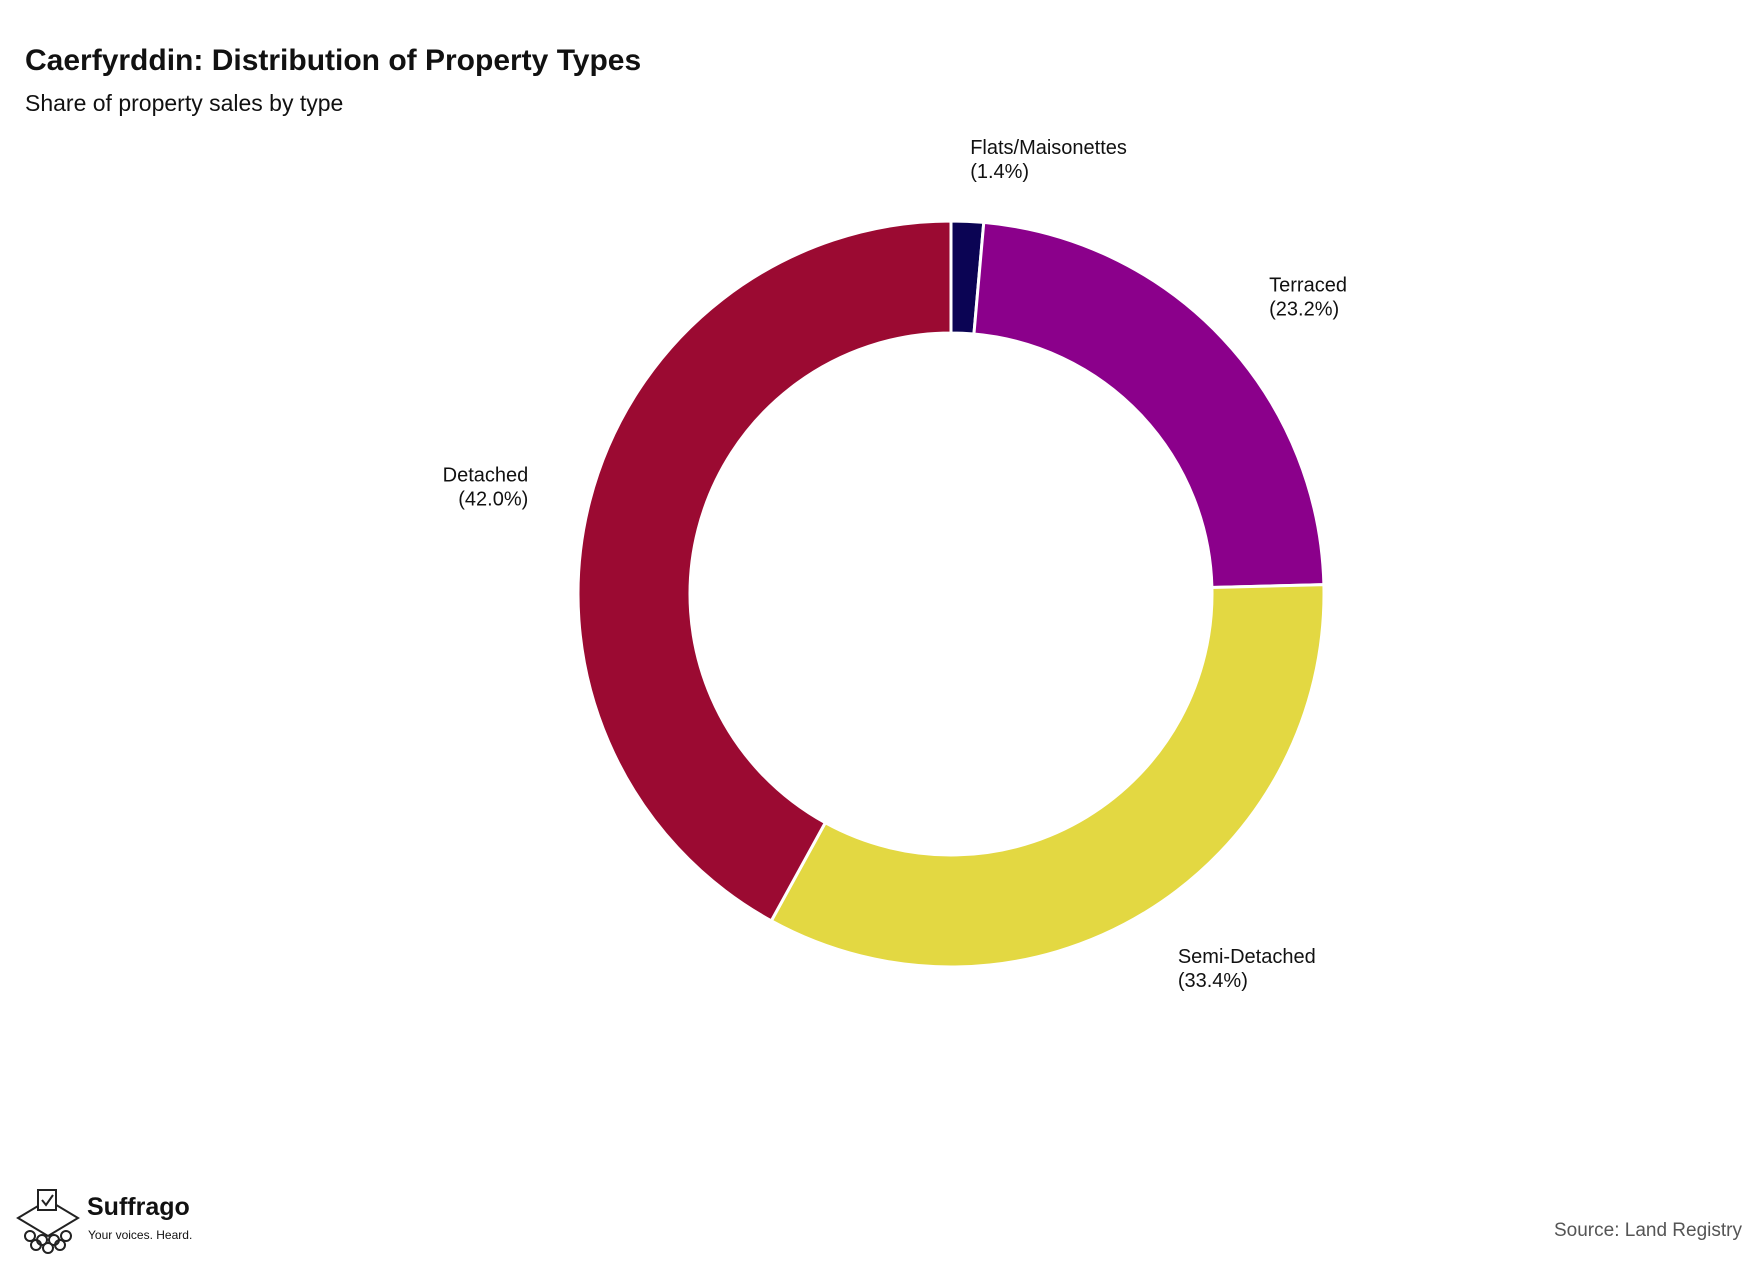 The width and height of the screenshot is (1758, 1265). What do you see at coordinates (1247, 957) in the screenshot?
I see `slice-label: Semi-Detached` at bounding box center [1247, 957].